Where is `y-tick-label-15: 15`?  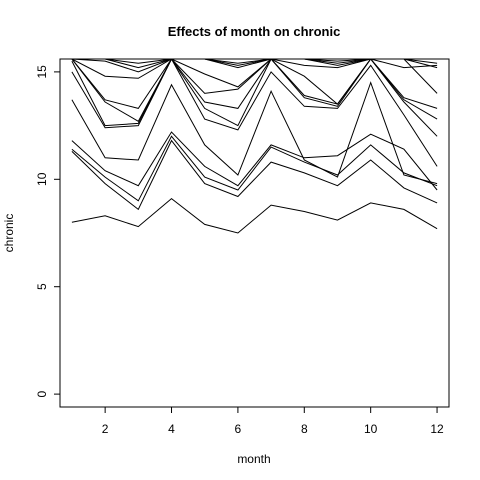
y-tick-label-15: 15 is located at coordinates (42, 72).